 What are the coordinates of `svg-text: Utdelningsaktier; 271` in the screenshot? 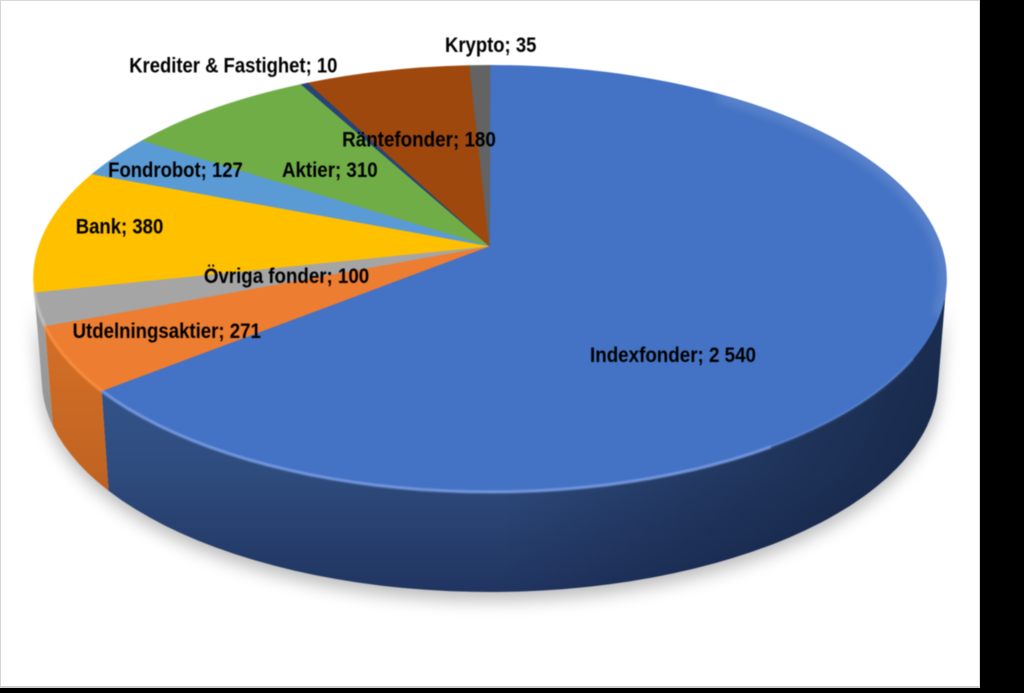 It's located at (167, 331).